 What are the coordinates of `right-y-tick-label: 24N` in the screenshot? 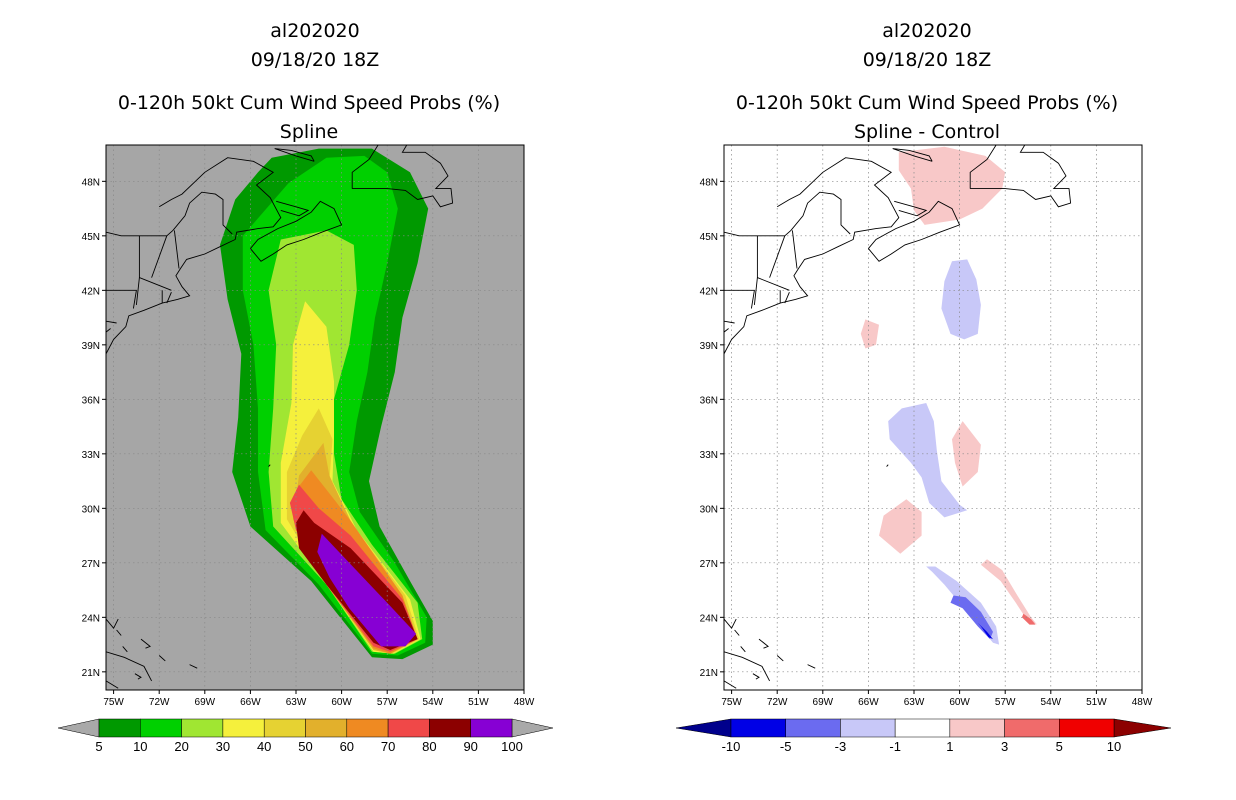 It's located at (709, 618).